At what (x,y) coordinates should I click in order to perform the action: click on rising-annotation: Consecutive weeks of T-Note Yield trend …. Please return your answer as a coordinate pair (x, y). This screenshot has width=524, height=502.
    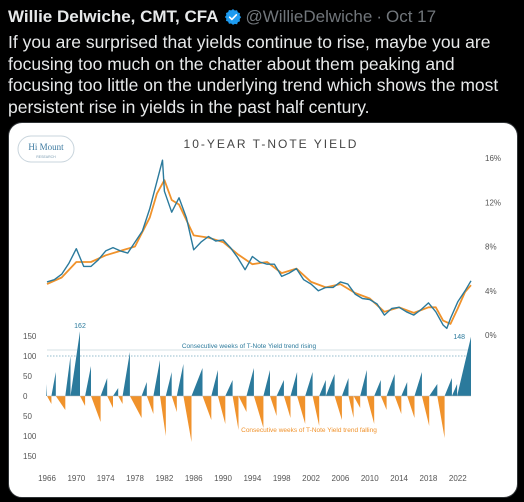
    Looking at the image, I should click on (249, 346).